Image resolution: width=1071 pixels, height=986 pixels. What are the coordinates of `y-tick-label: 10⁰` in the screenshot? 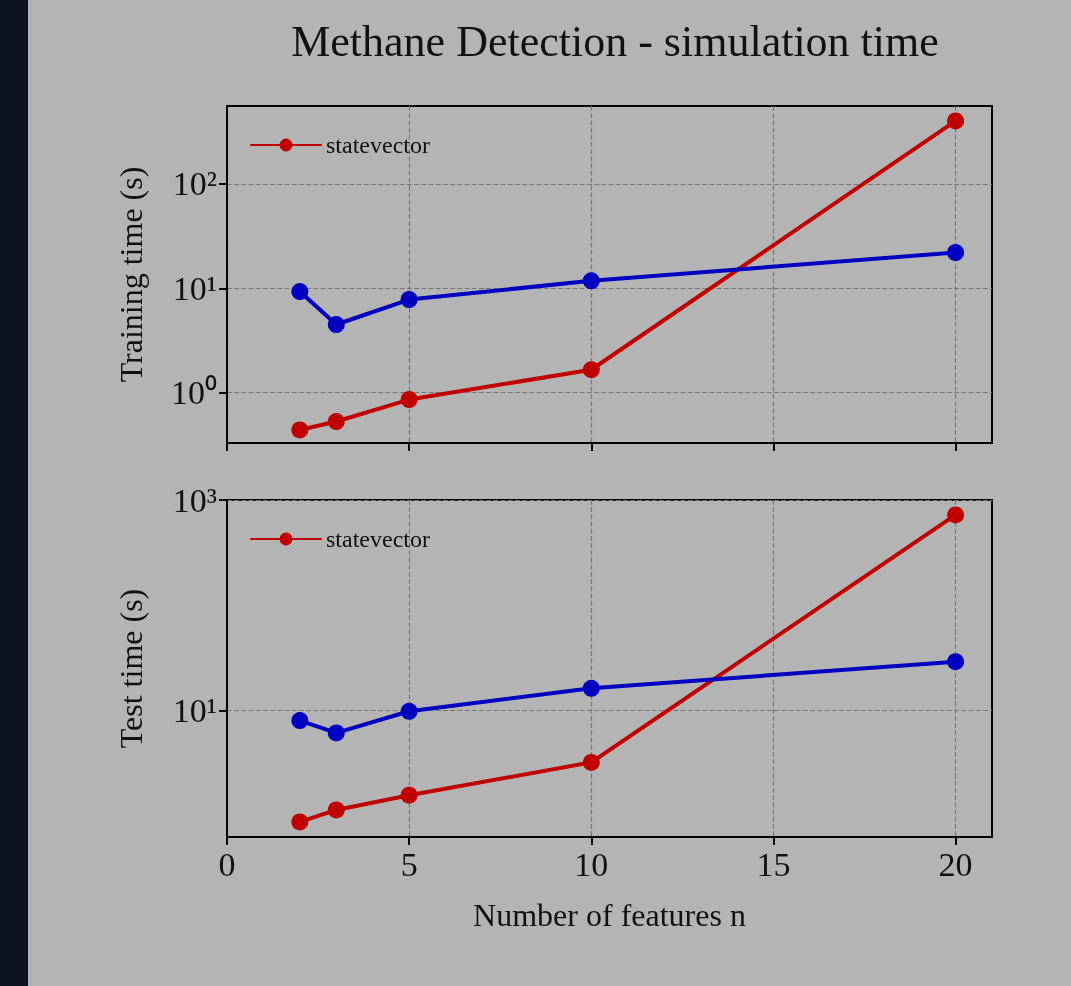 It's located at (194, 393).